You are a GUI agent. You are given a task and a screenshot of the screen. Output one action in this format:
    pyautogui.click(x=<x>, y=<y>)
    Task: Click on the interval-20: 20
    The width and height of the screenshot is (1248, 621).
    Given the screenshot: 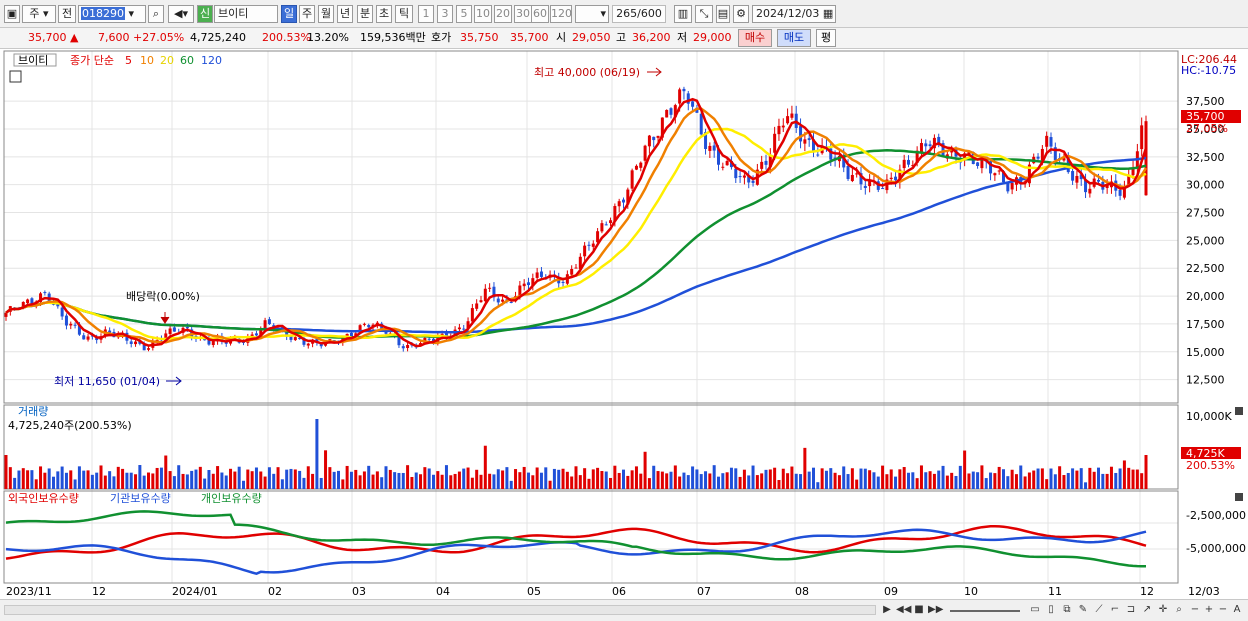 What is the action you would take?
    pyautogui.click(x=503, y=14)
    